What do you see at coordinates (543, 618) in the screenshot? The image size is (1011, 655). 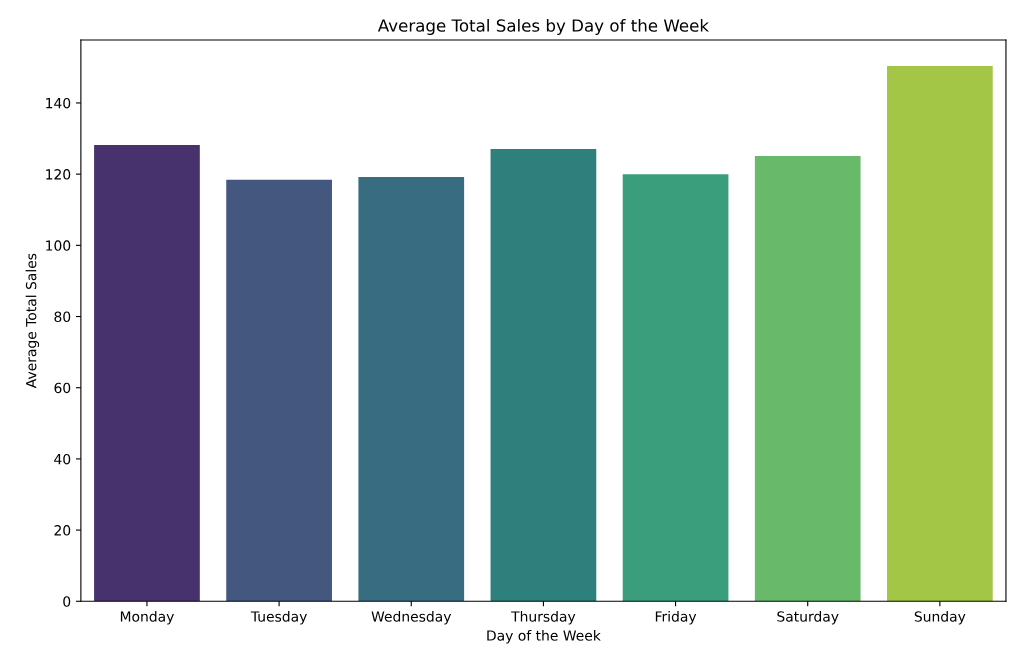 I see `x-tick-label: Thursday` at bounding box center [543, 618].